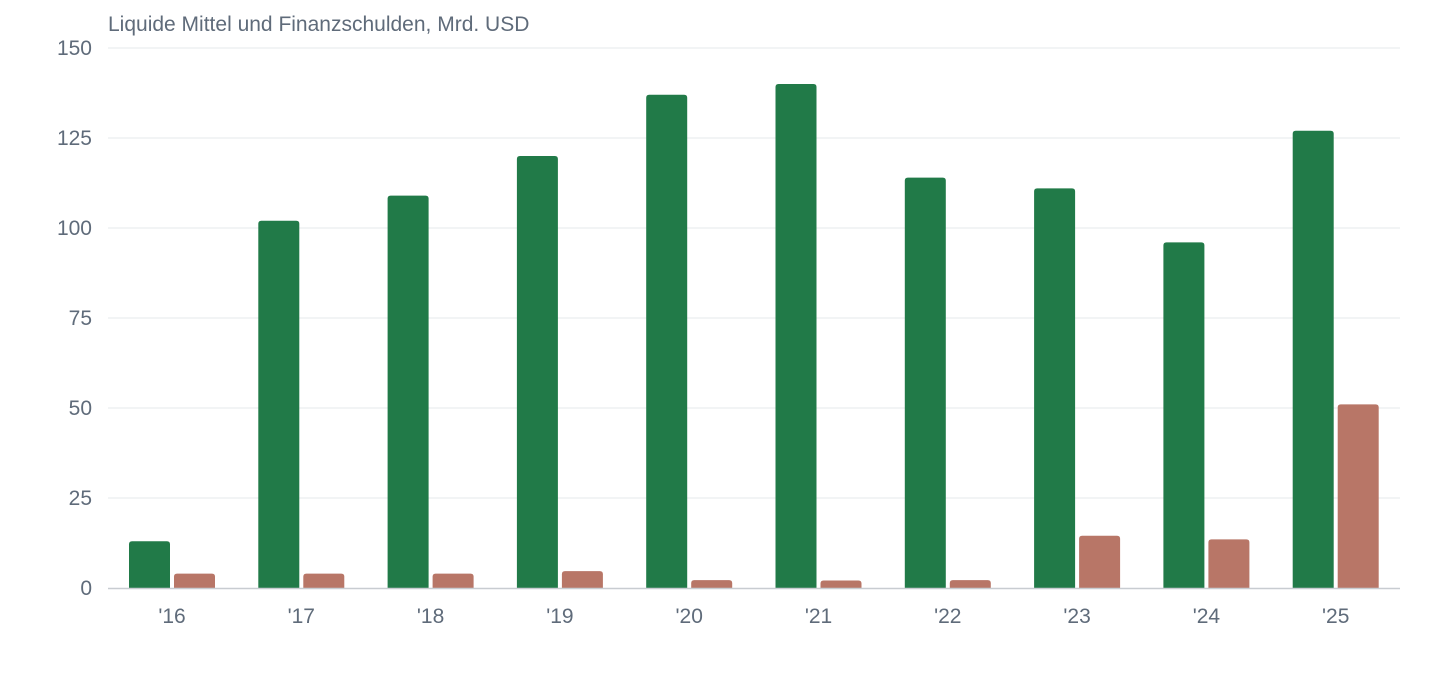 Image resolution: width=1440 pixels, height=680 pixels. Describe the element at coordinates (171, 616) in the screenshot. I see `x-tick-label: '16` at that location.